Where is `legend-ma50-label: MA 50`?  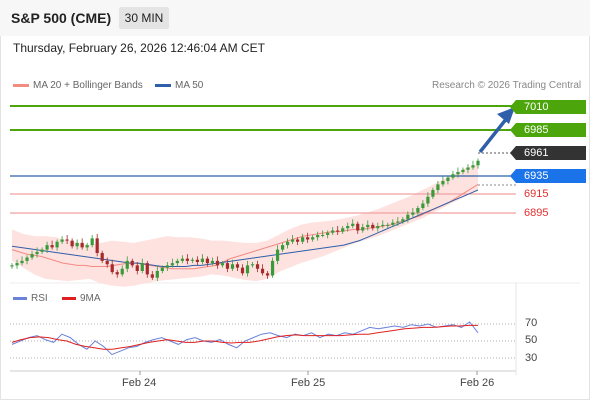
legend-ma50-label: MA 50 is located at coordinates (189, 85).